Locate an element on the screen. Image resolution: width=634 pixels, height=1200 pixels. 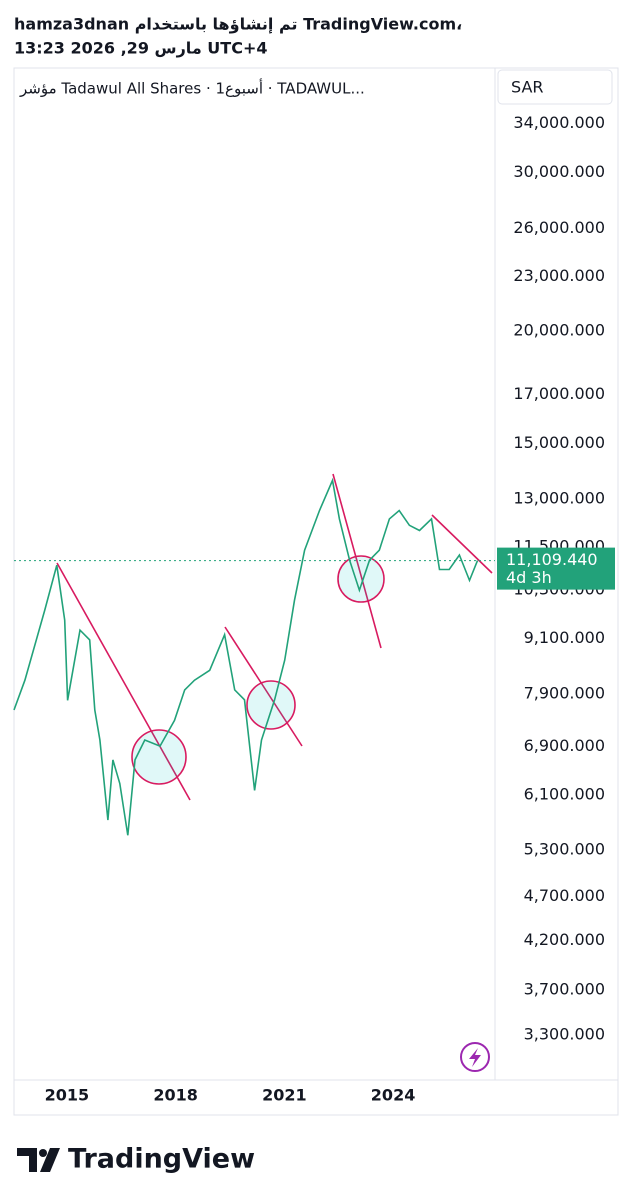
y-tick-label: 23,000.000 is located at coordinates (559, 275).